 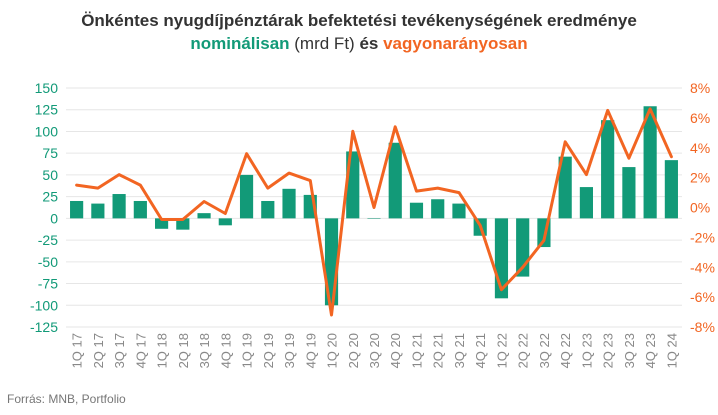 I want to click on left-axis-tick-label: -125, so click(x=44, y=327).